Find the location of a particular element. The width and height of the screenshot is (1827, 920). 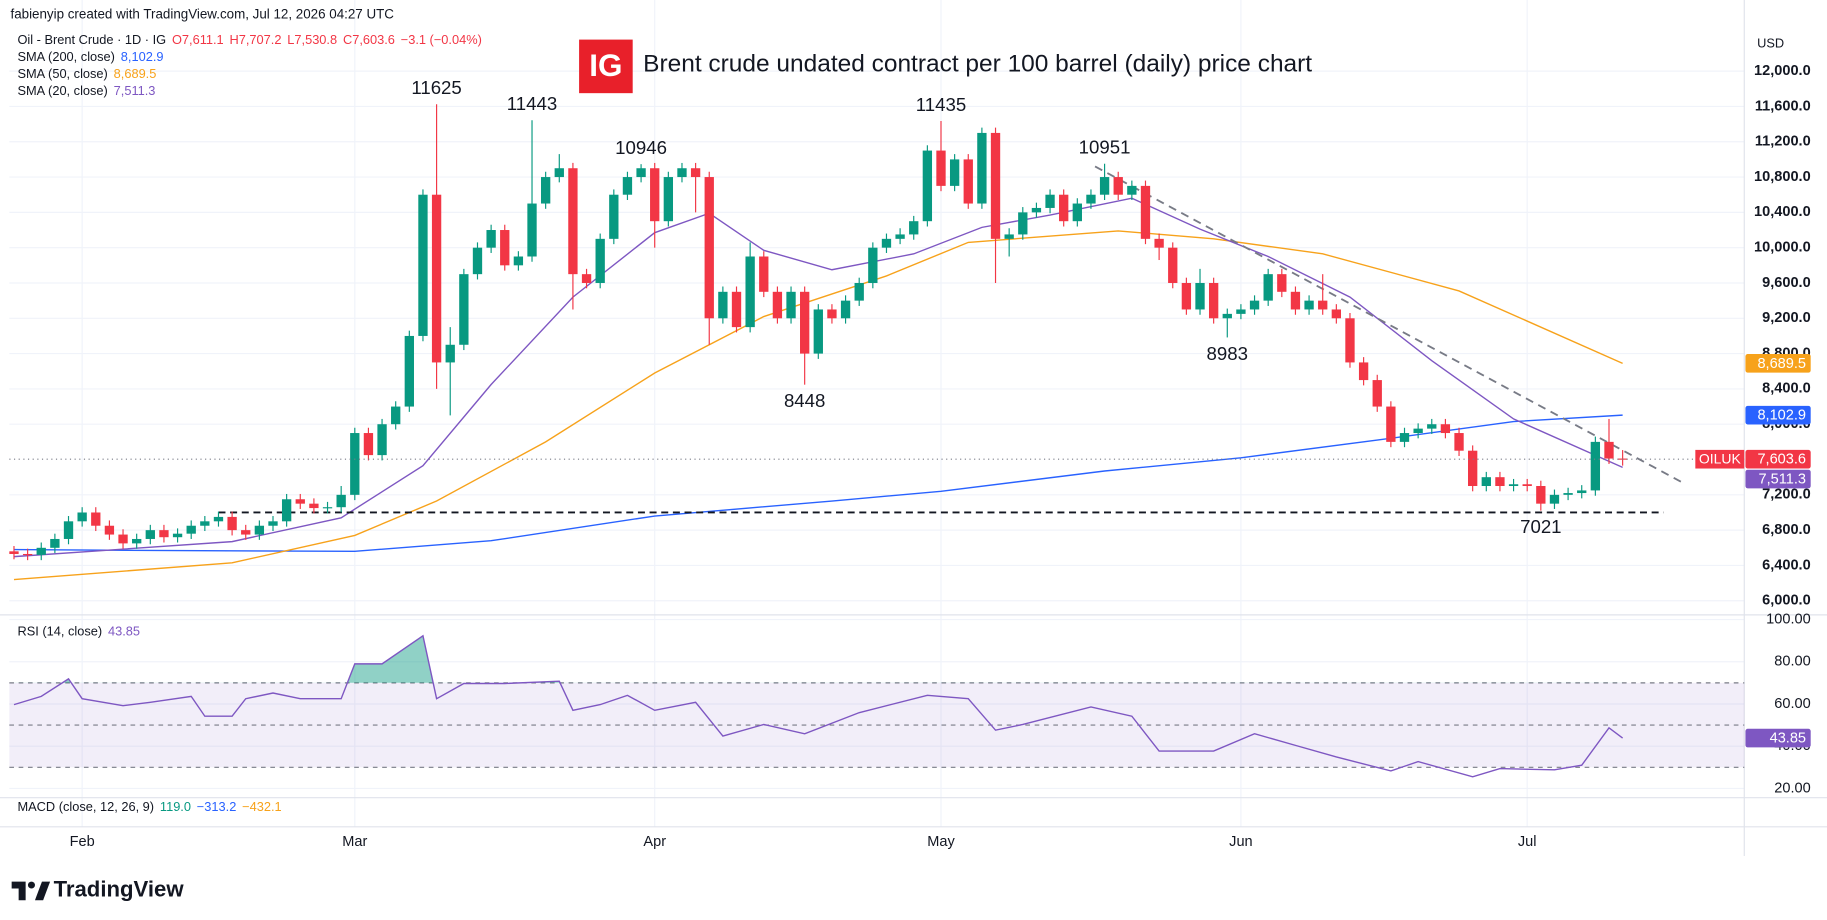

currency: USD is located at coordinates (1770, 43).